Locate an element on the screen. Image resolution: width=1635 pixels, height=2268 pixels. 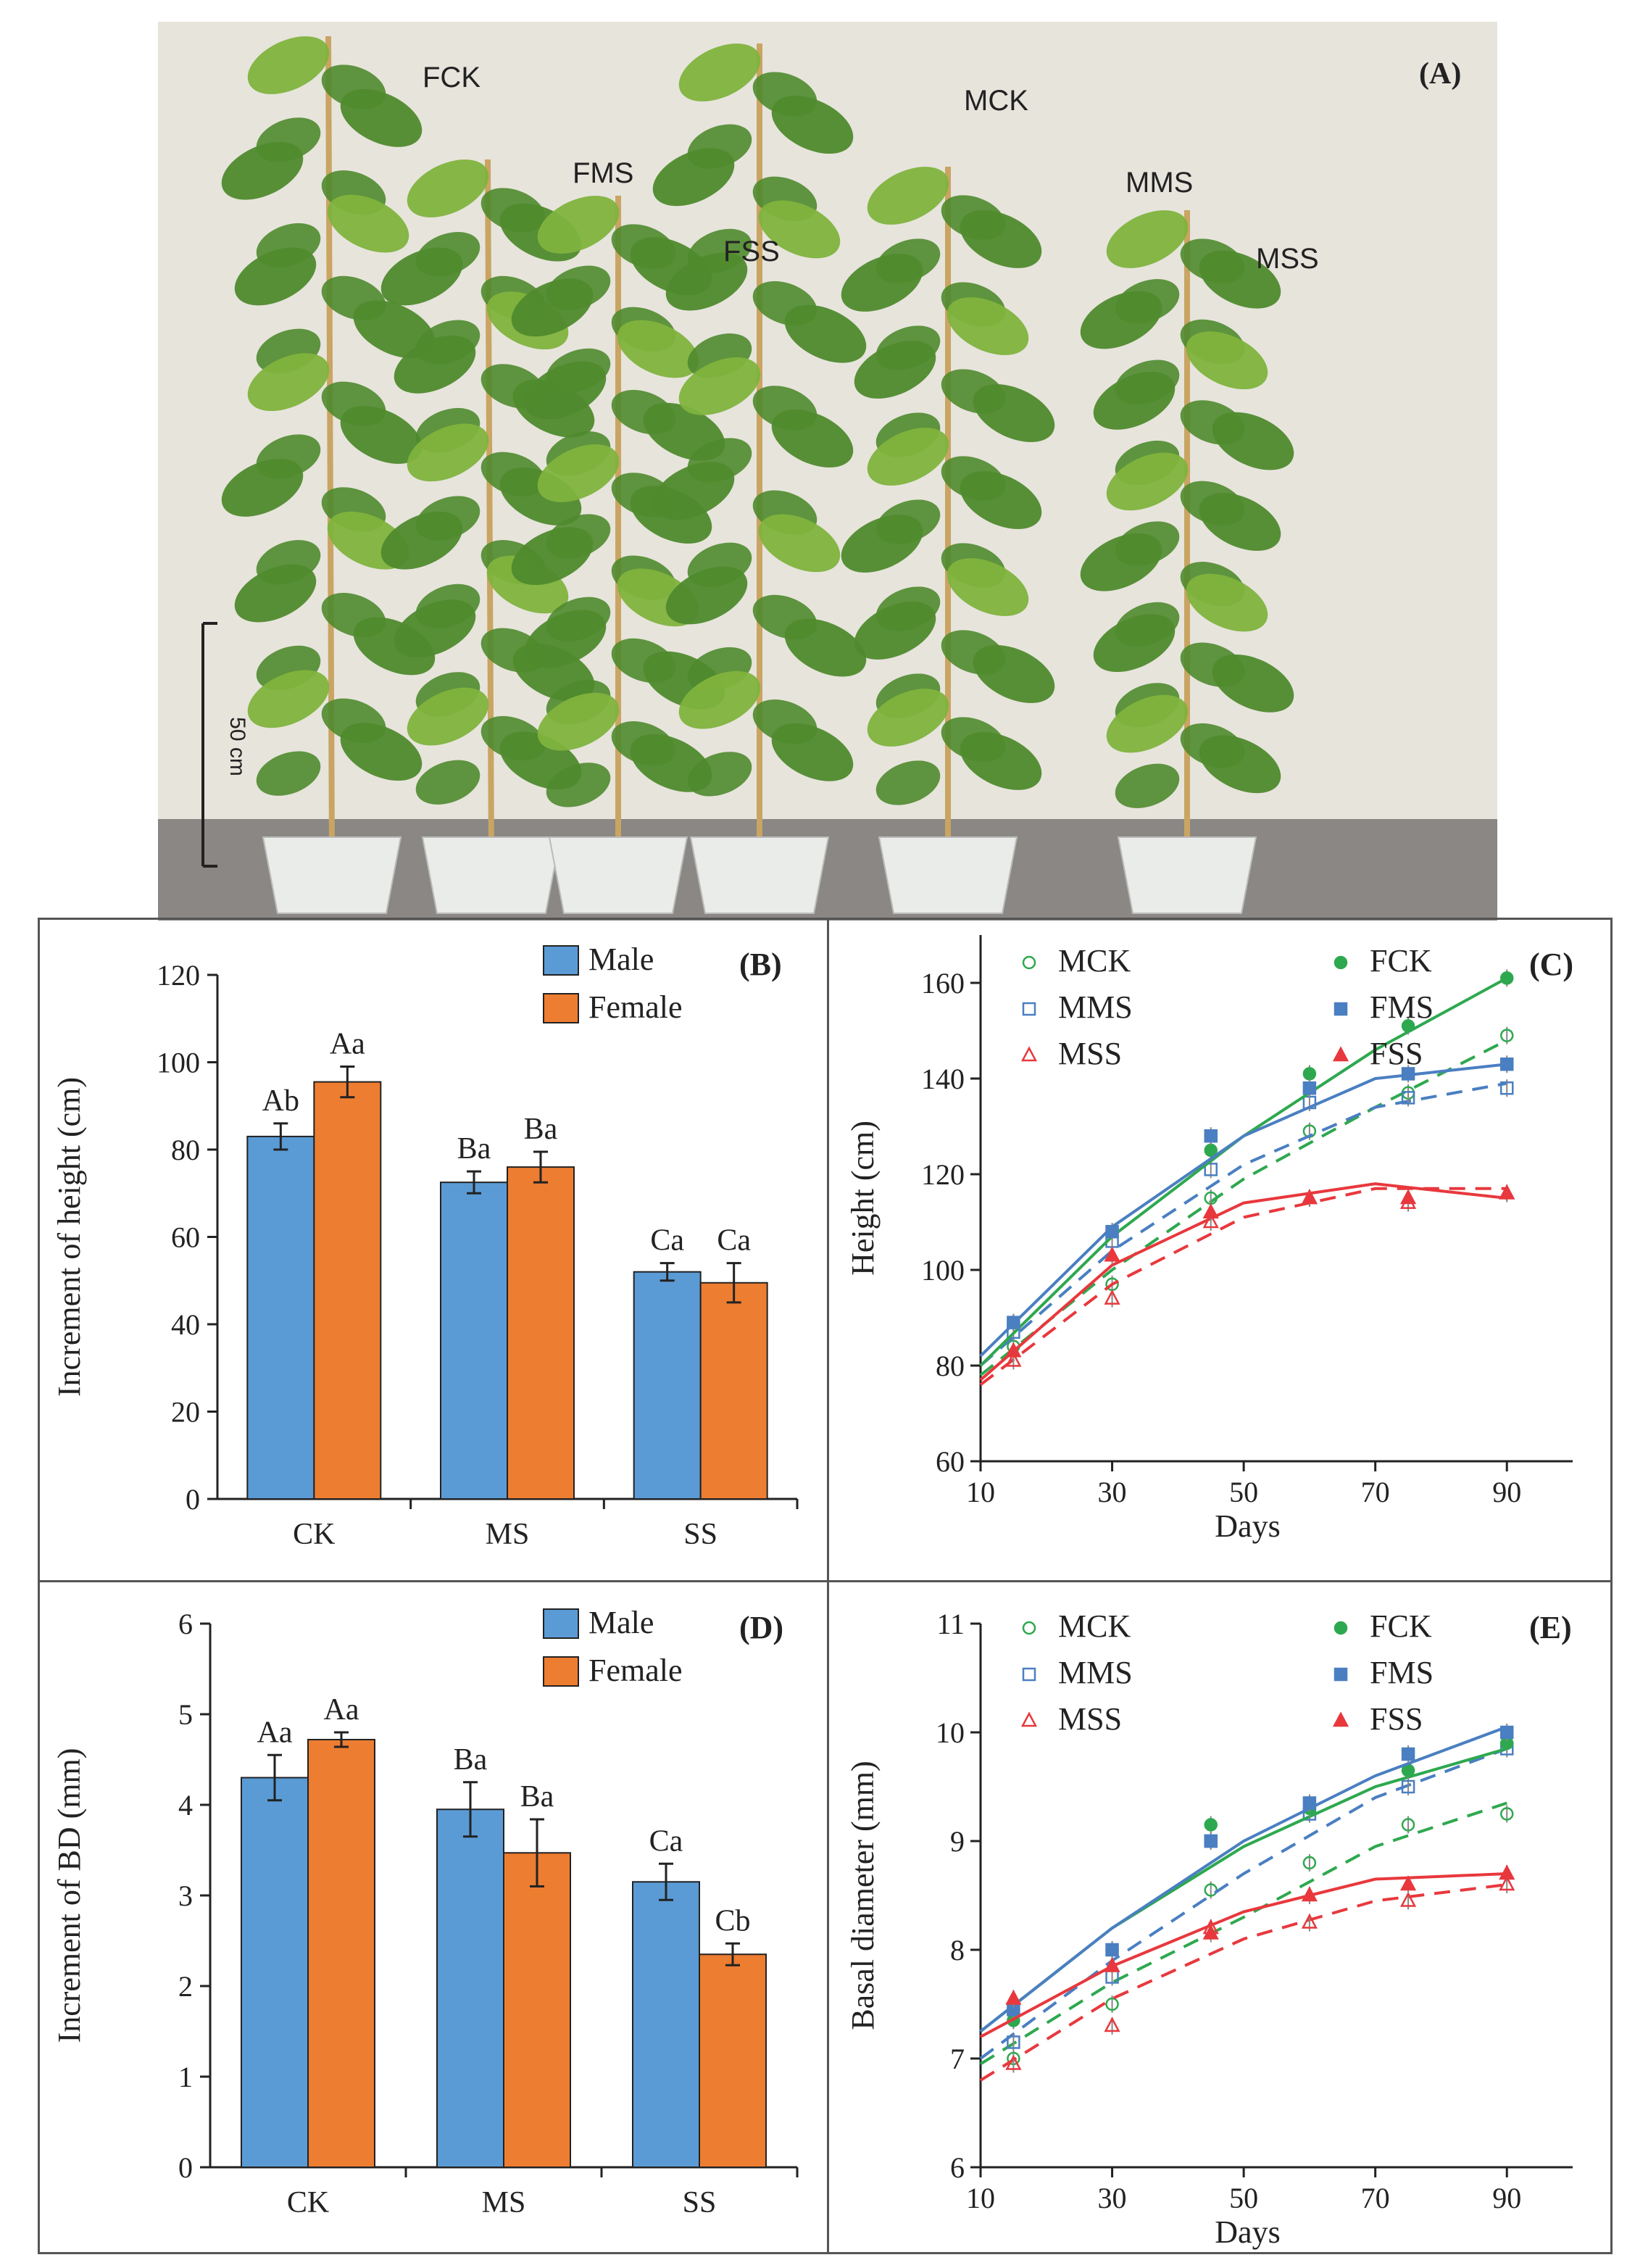
panel-tag: (B) is located at coordinates (761, 964).